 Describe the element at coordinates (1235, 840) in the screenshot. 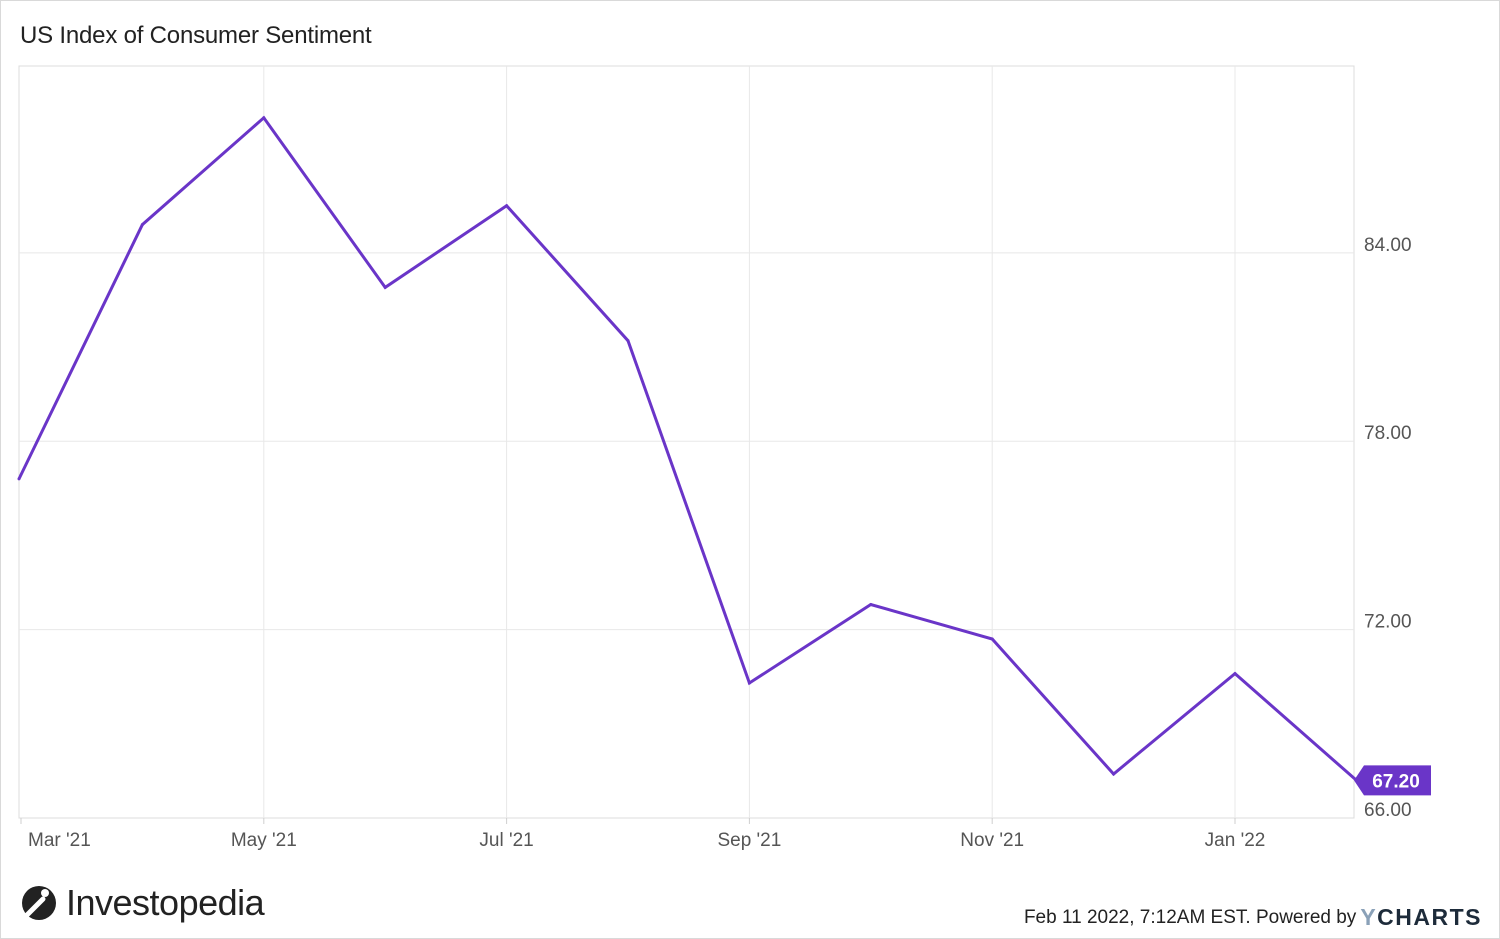

I see `x-tick-label: Jan '22` at that location.